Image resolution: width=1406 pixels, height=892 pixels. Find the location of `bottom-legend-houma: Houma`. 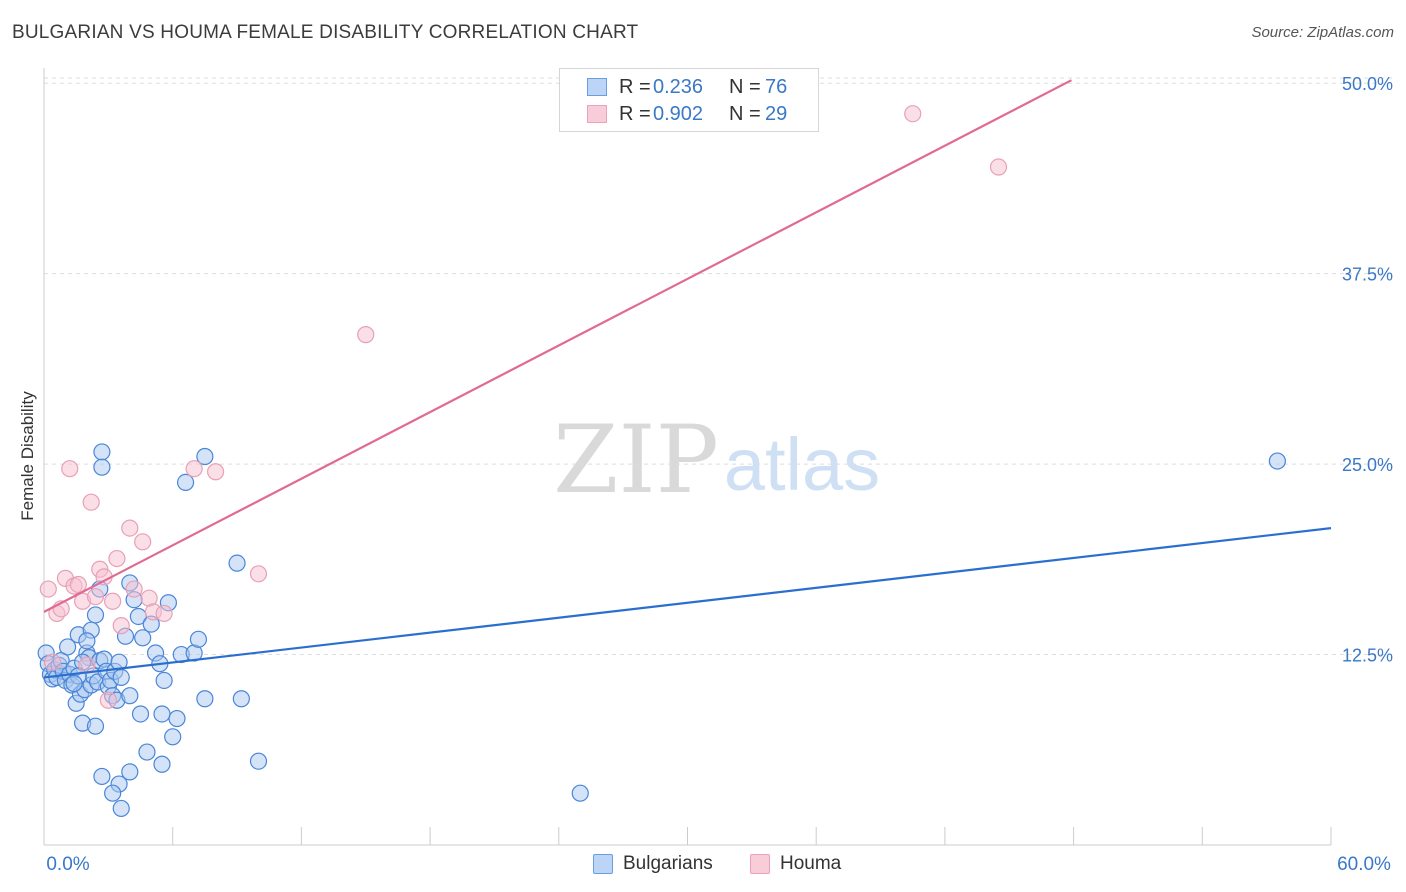

bottom-legend-houma: Houma is located at coordinates (795, 864).